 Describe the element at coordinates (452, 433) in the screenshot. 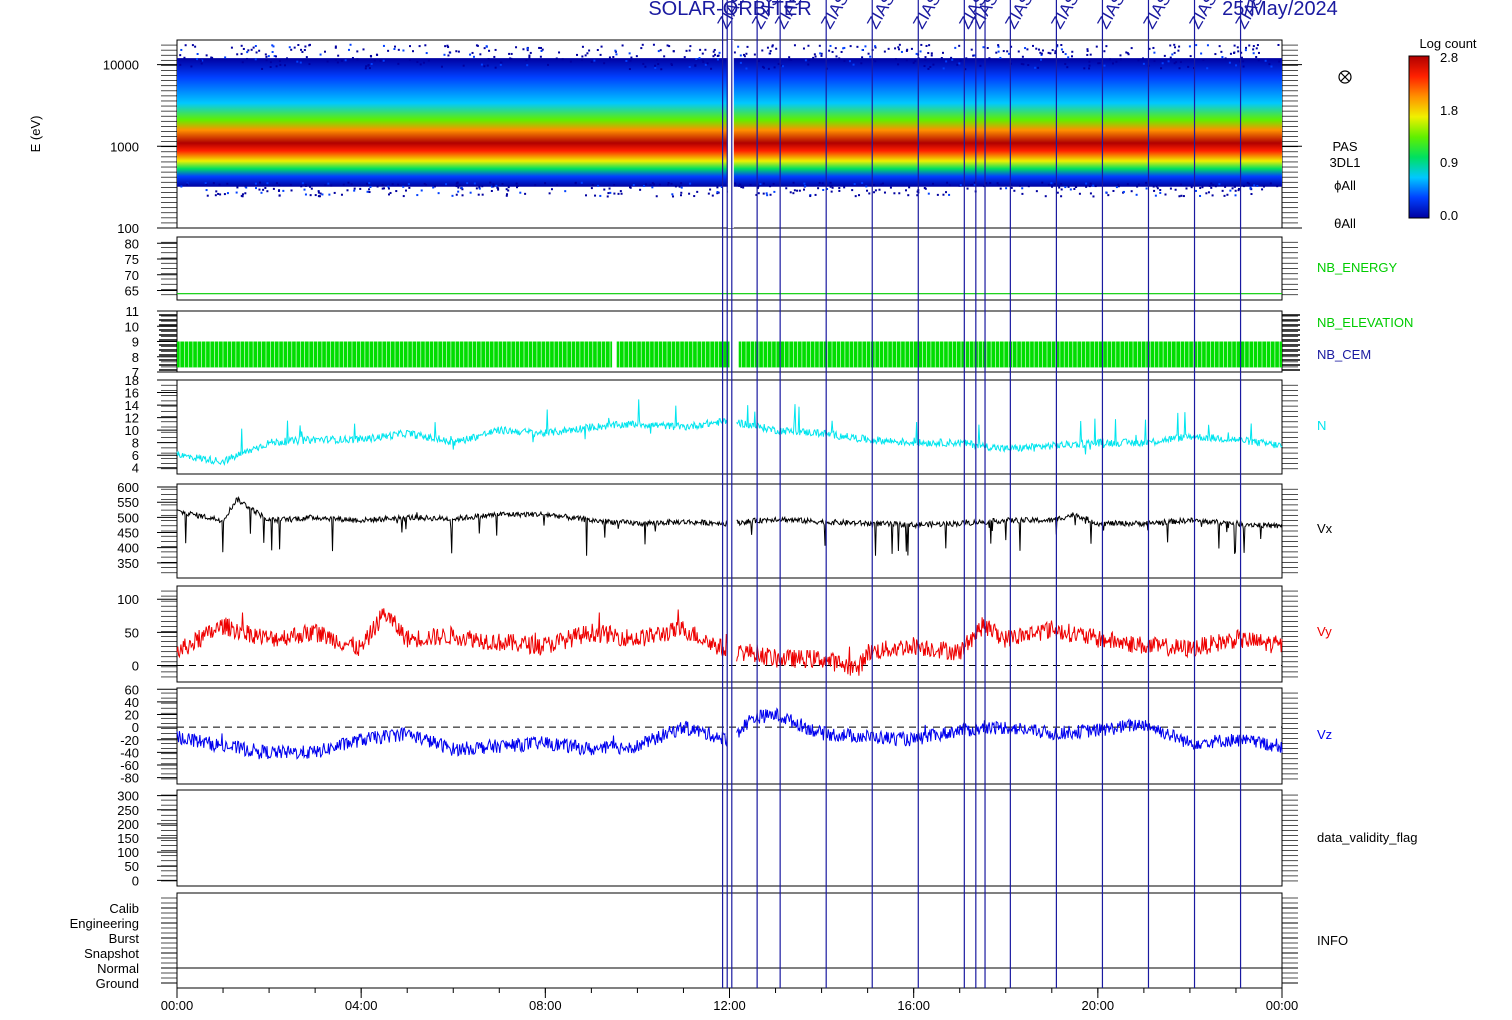

I see `series-line-N` at that location.